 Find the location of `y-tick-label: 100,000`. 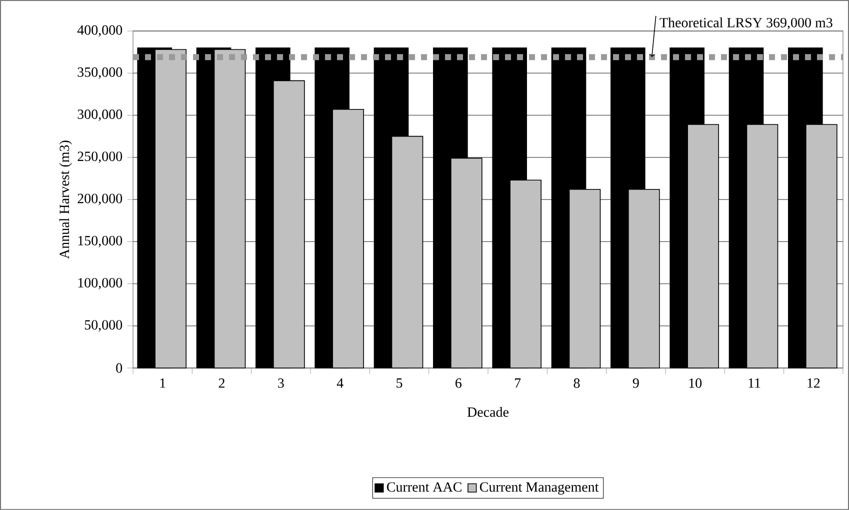

y-tick-label: 100,000 is located at coordinates (100, 284).